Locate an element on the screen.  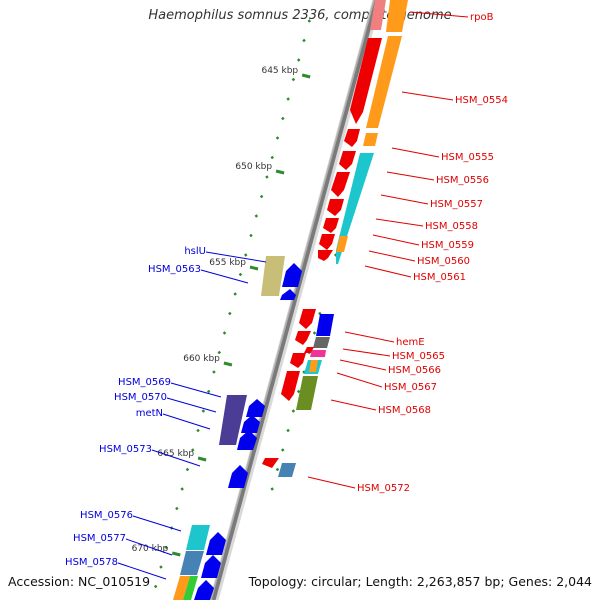
gene-HSM_0568-olive is located at coordinates (307, 393).